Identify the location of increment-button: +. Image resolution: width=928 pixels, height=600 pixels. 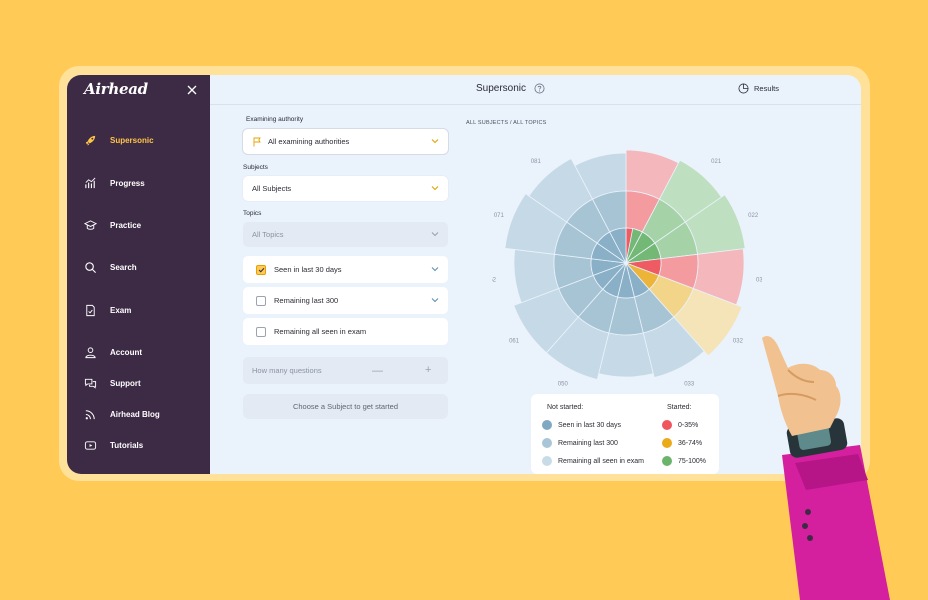
(428, 370).